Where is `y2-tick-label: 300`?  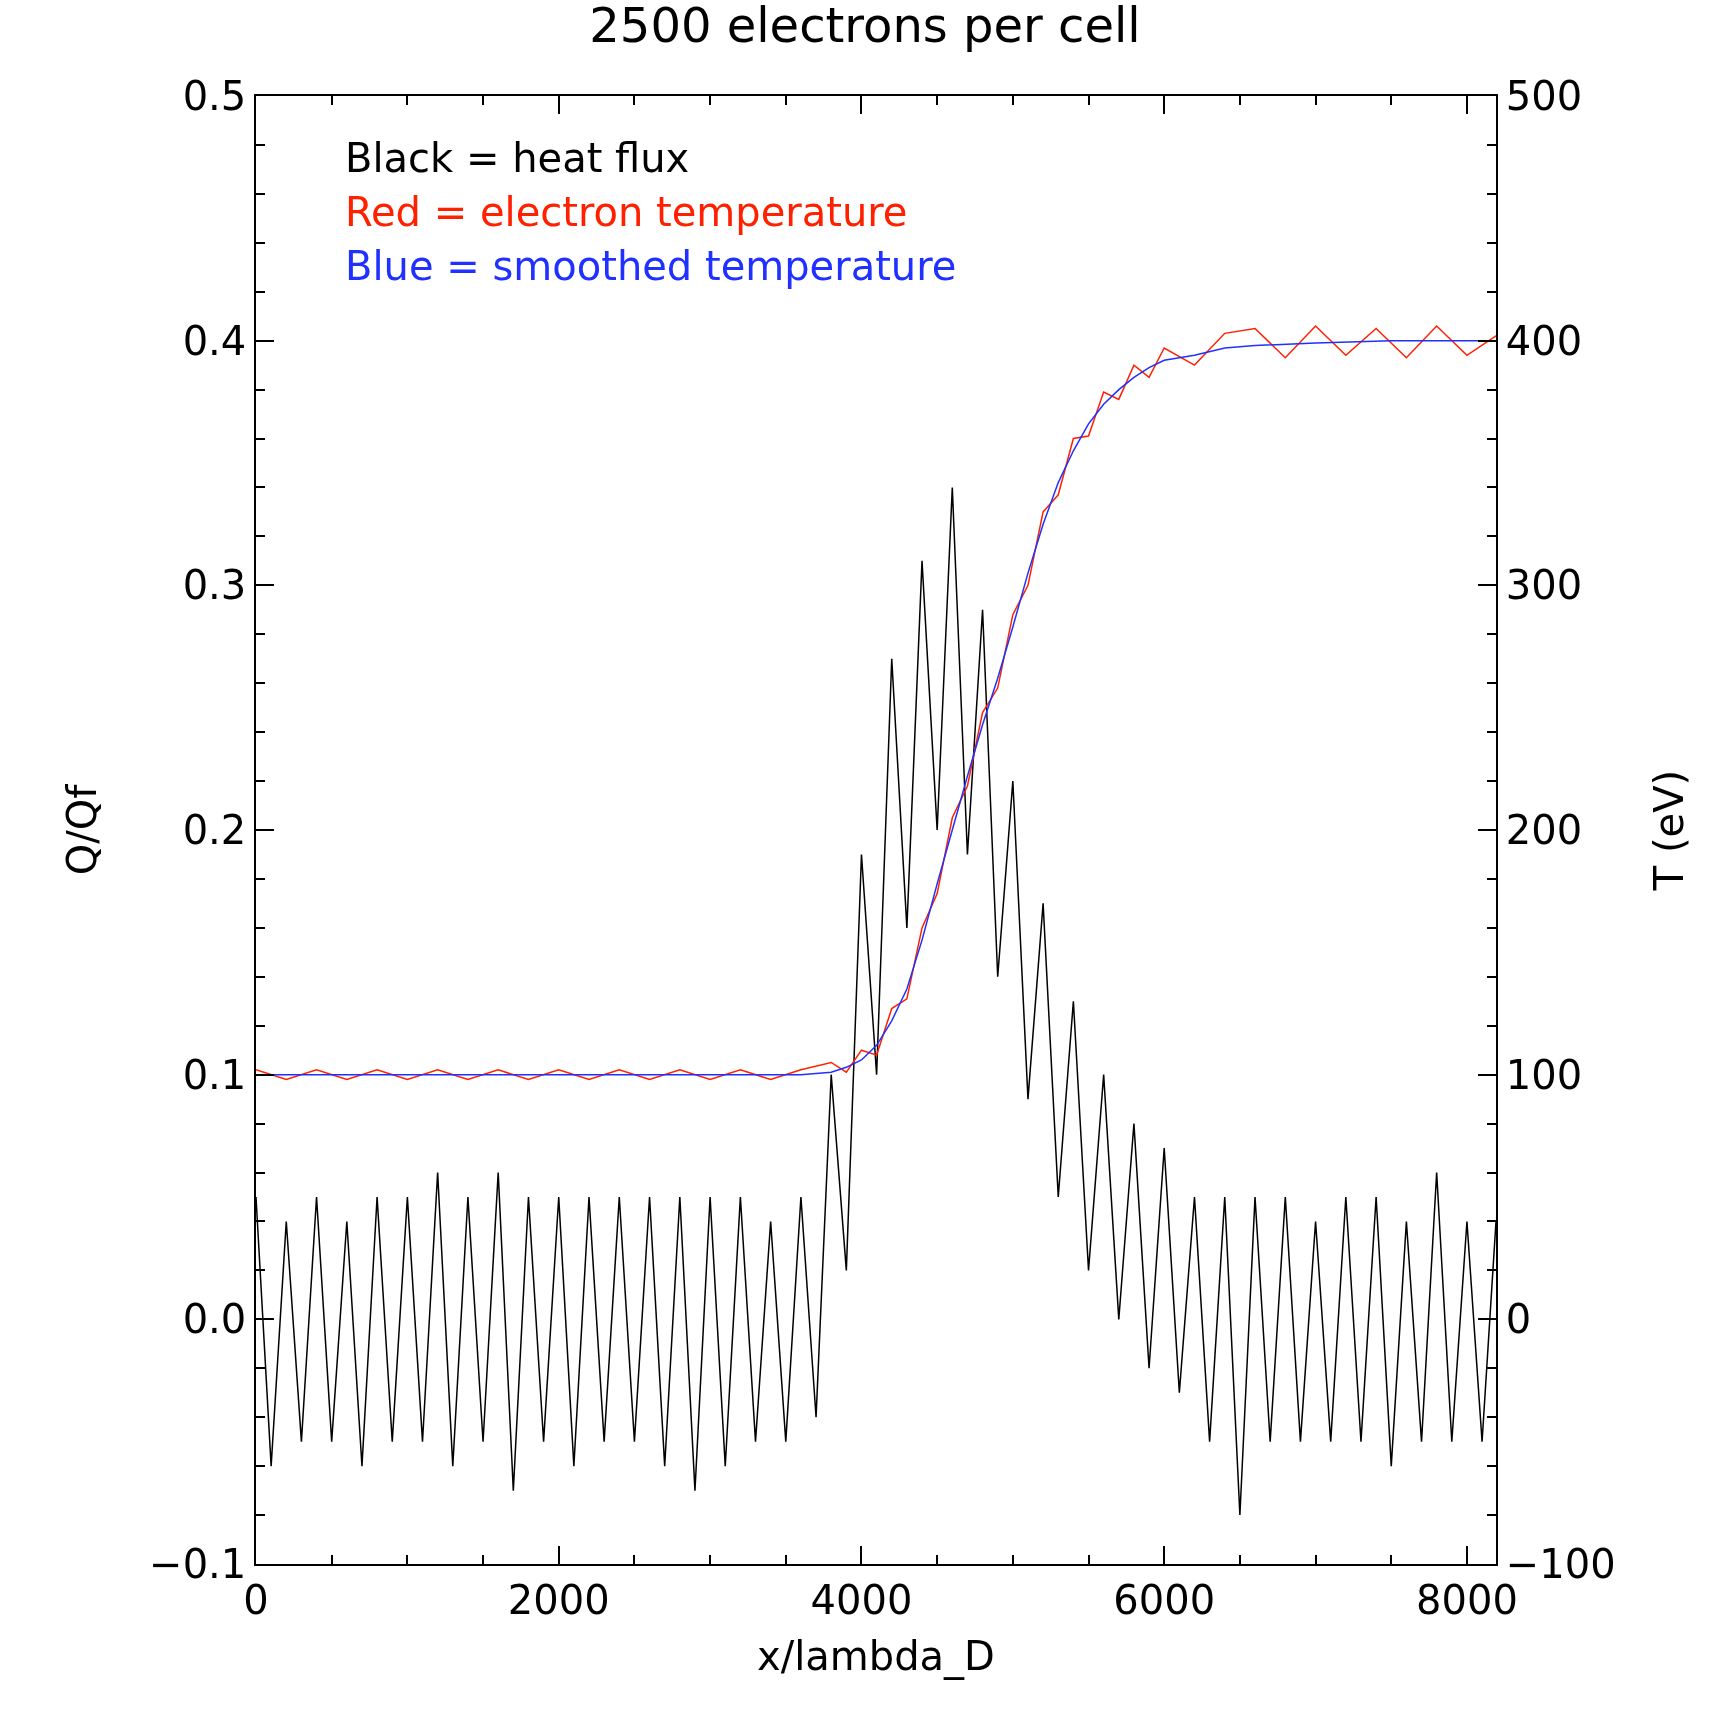 y2-tick-label: 300 is located at coordinates (1544, 585).